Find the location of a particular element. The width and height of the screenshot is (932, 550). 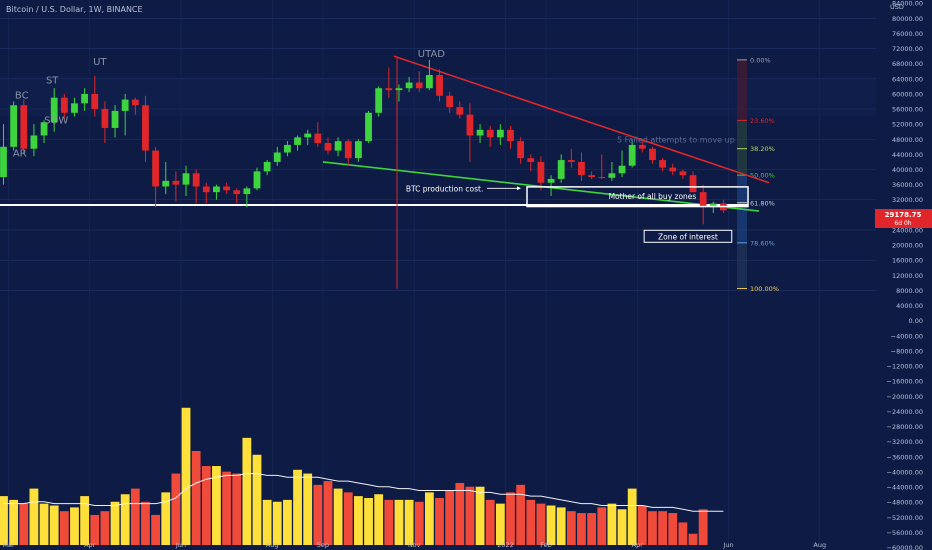

fib-level-label: 50.00% is located at coordinates (762, 176).